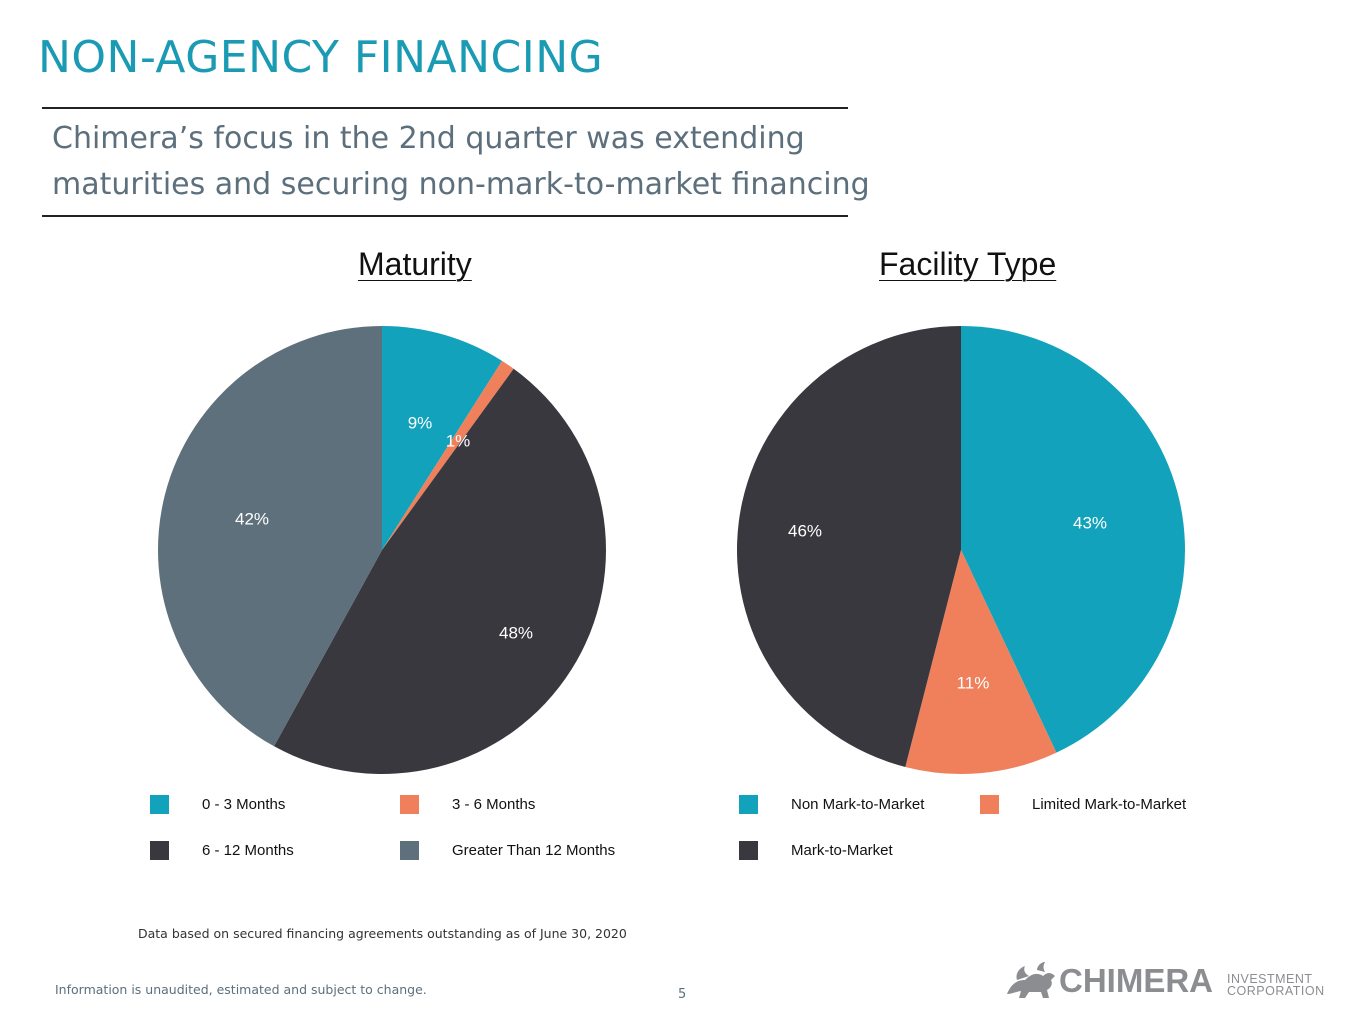  I want to click on data-label-0-3-months: 9%, so click(420, 422).